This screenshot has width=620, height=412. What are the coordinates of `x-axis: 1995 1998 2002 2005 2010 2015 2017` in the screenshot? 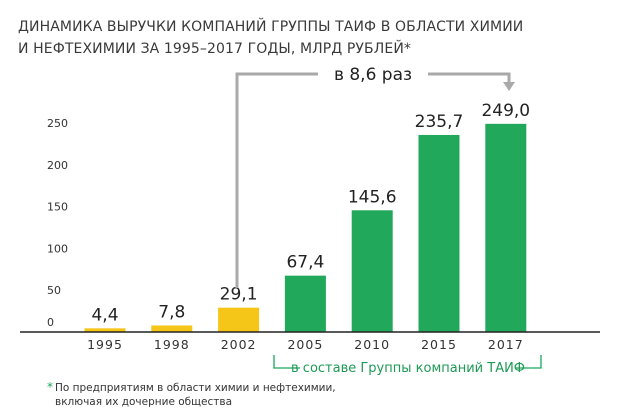 It's located at (305, 344).